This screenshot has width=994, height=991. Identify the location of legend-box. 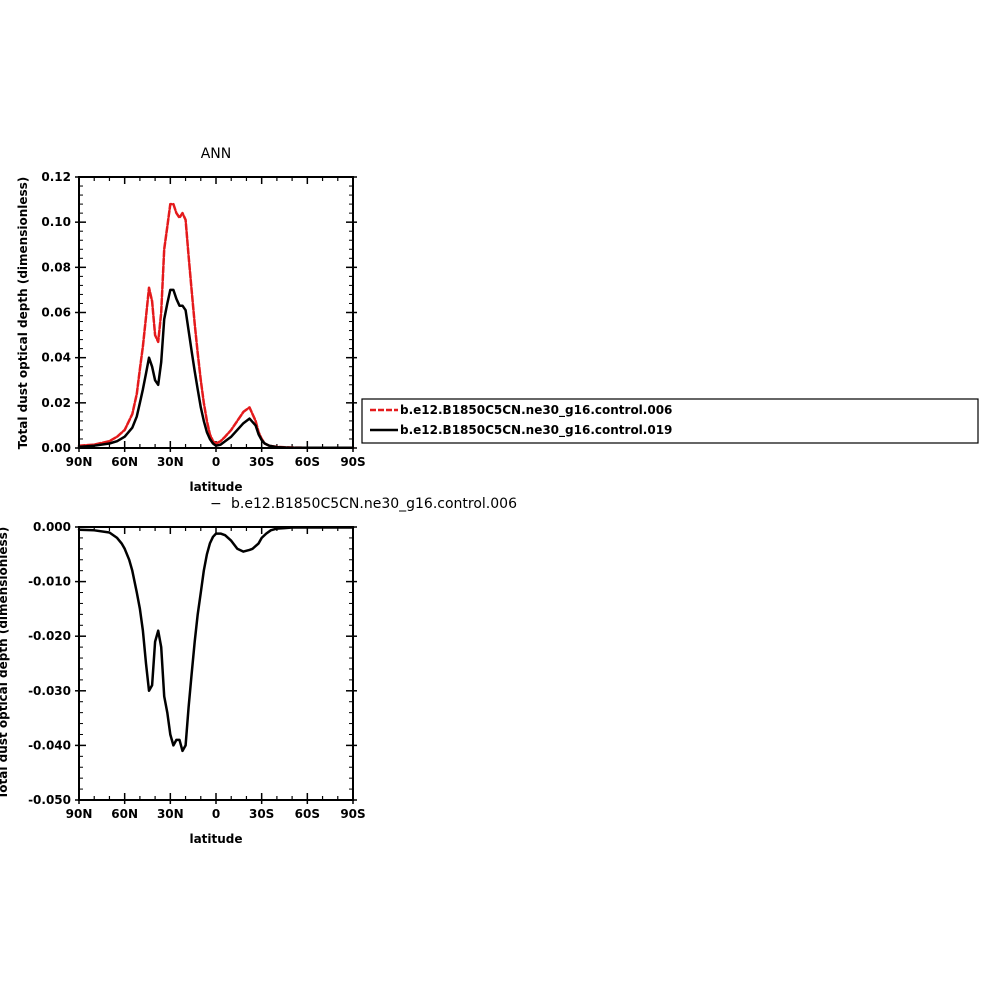
(670, 421).